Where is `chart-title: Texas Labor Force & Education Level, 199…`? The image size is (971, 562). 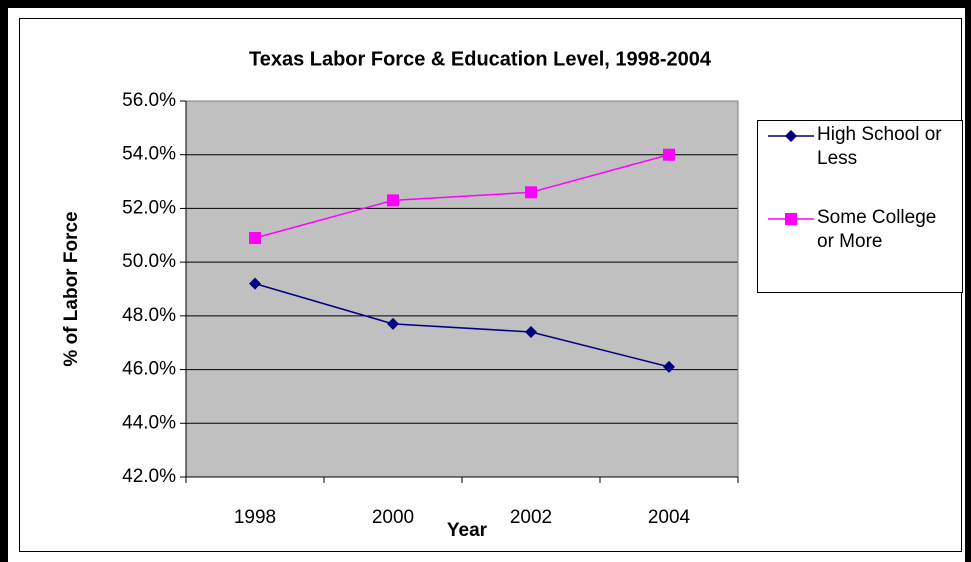 chart-title: Texas Labor Force & Education Level, 199… is located at coordinates (480, 59).